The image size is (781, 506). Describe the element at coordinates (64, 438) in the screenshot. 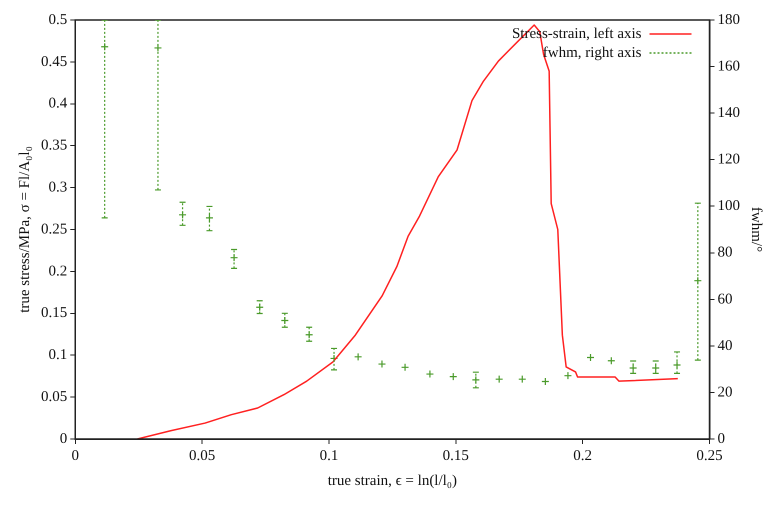

I see `y-tick-label: 0` at that location.